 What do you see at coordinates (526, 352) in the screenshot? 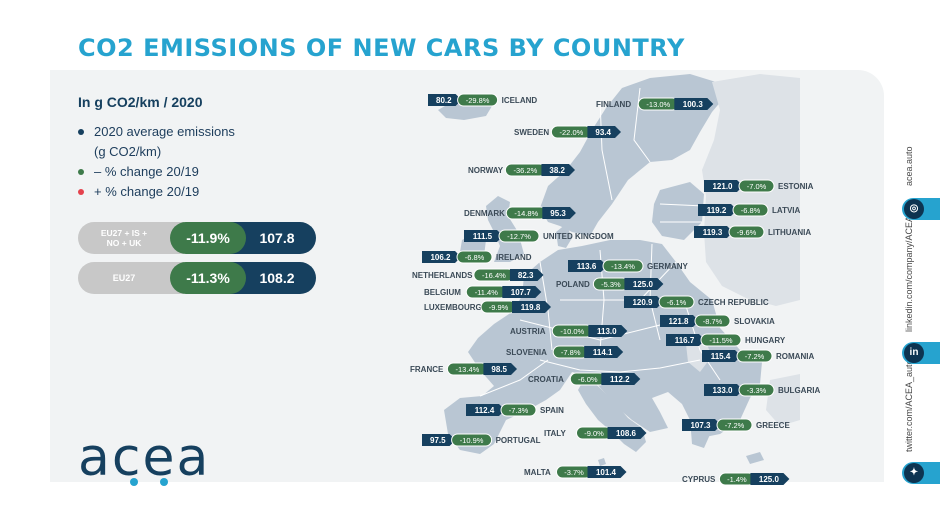
I see `country-name: SLOVENIA` at bounding box center [526, 352].